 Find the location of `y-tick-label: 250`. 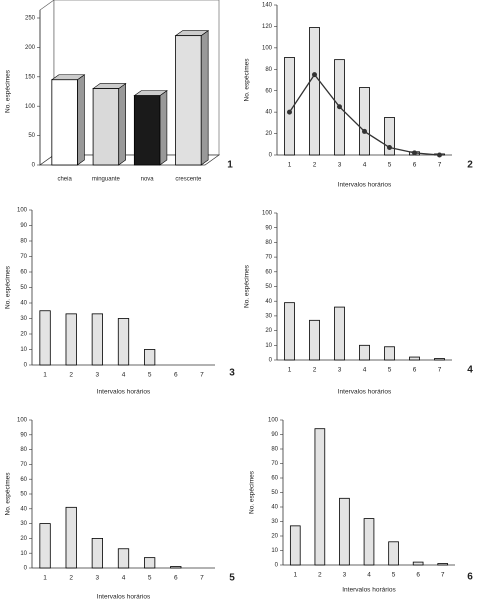

y-tick-label: 250 is located at coordinates (30, 19).